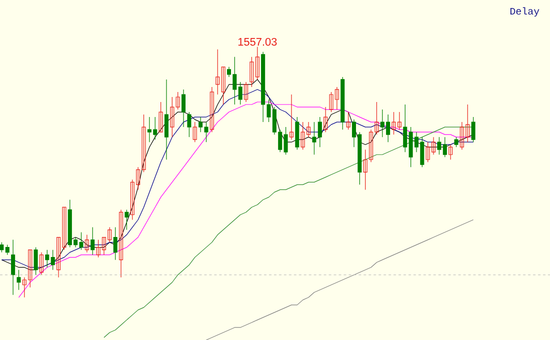 This screenshot has width=550, height=340. I want to click on text: Delay, so click(525, 12).